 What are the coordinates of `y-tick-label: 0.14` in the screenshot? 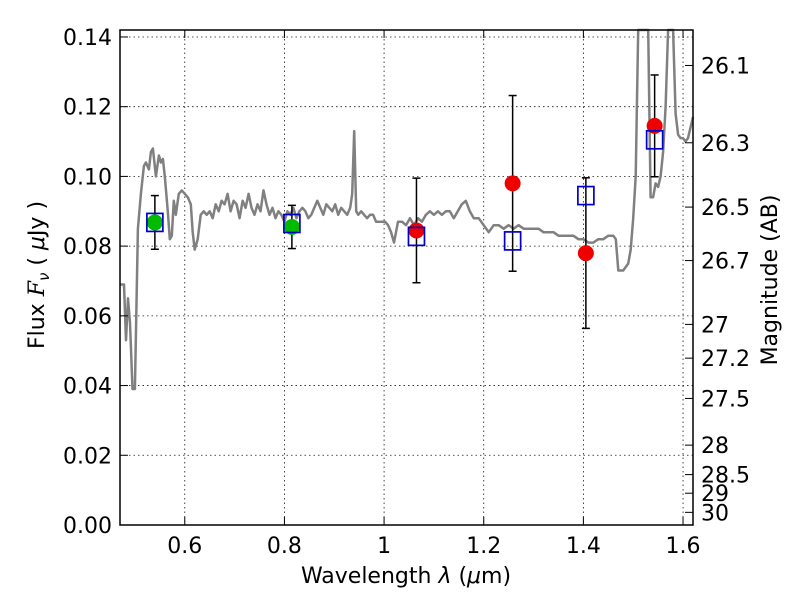 It's located at (87, 38).